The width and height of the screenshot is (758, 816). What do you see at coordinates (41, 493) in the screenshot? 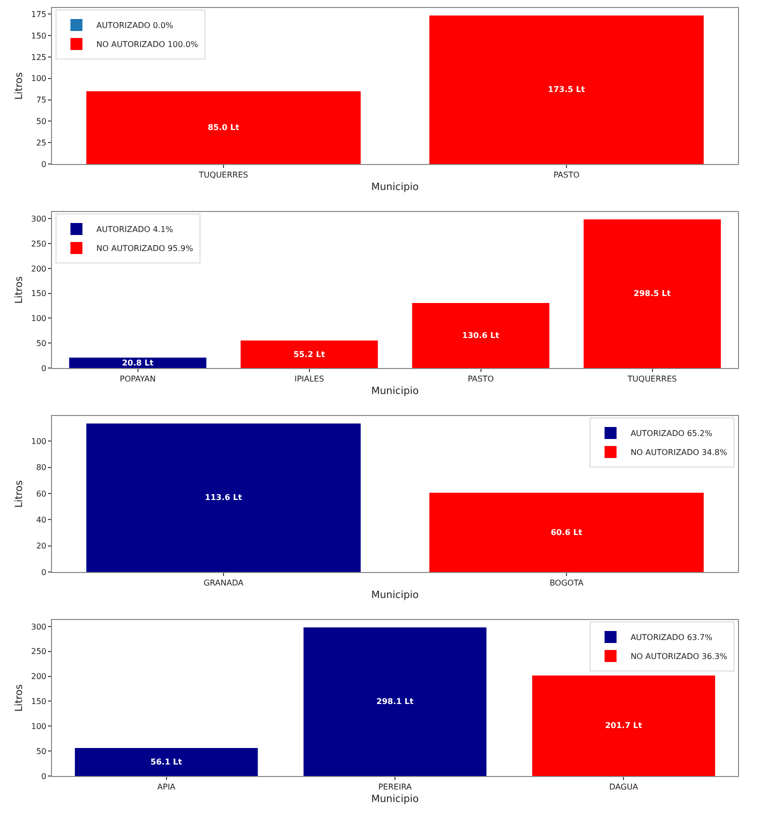
I see `y-tick-label: 60` at bounding box center [41, 493].